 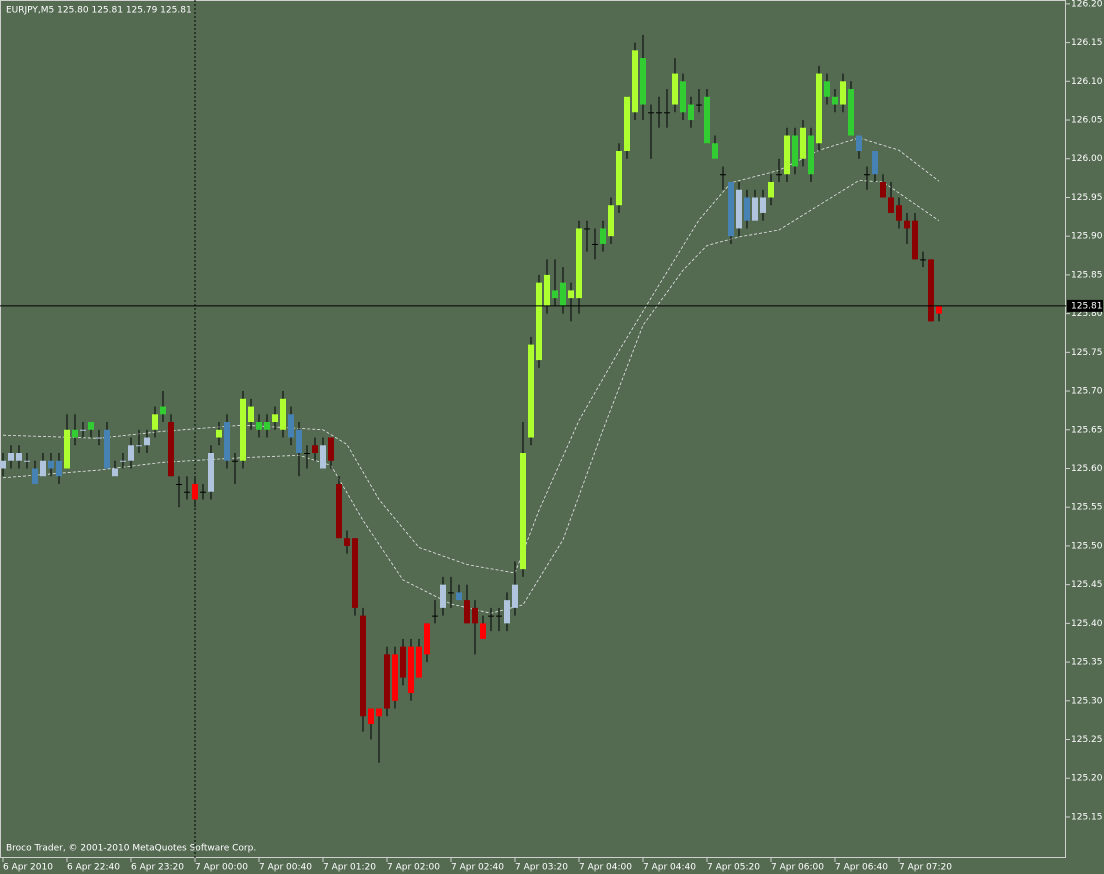 I want to click on y-tick-label: 125.50, so click(x=1087, y=546).